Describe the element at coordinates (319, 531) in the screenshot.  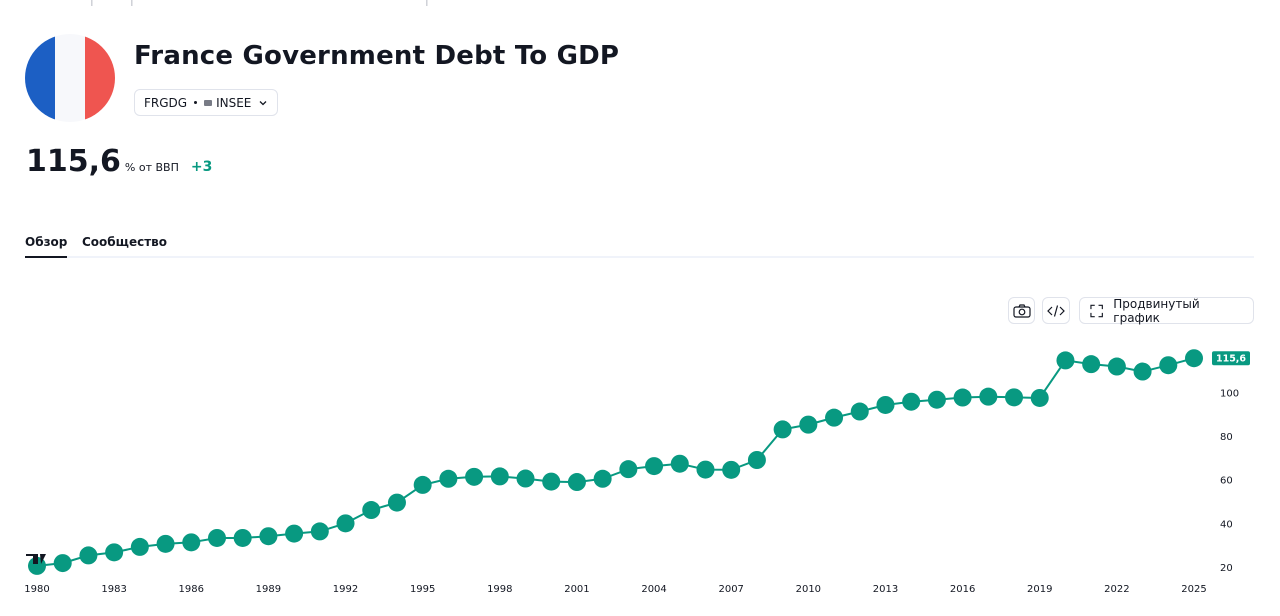
I see `data-point-1991` at that location.